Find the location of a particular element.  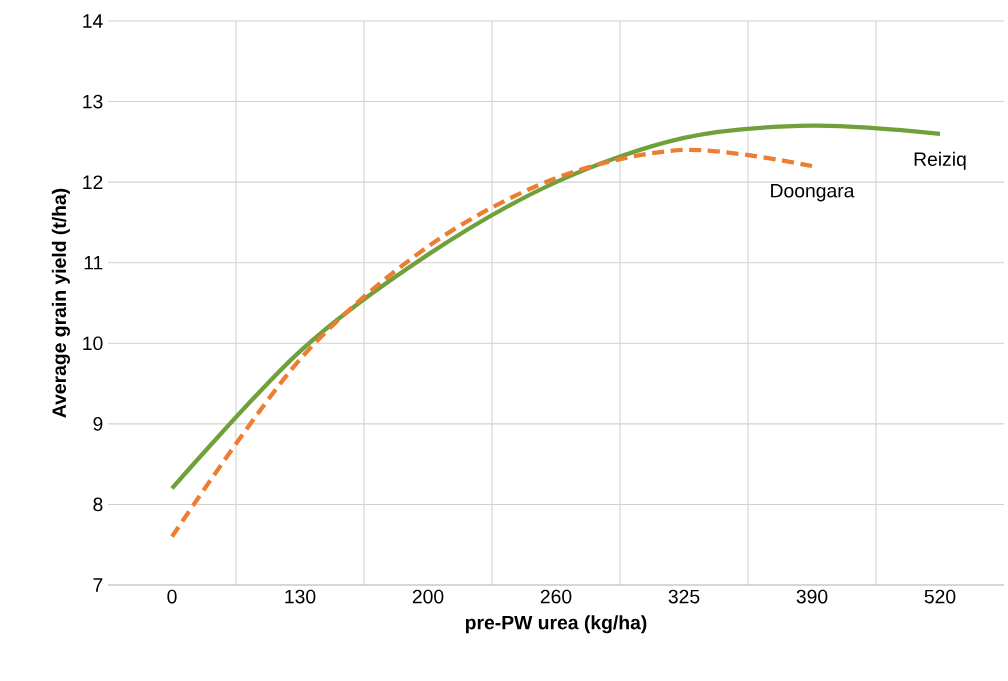

x-tick-label: 325 is located at coordinates (684, 596).